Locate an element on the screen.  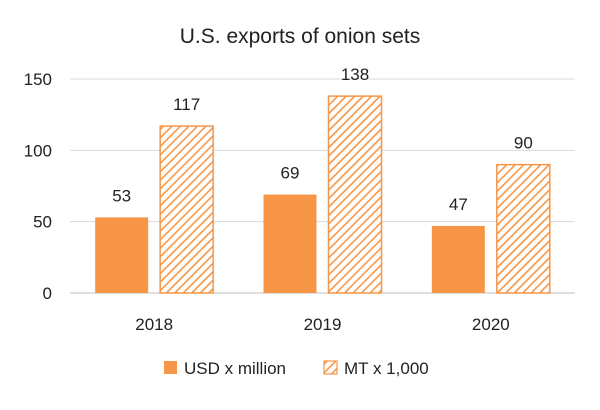
legend-label: MT x 1,000 is located at coordinates (386, 368).